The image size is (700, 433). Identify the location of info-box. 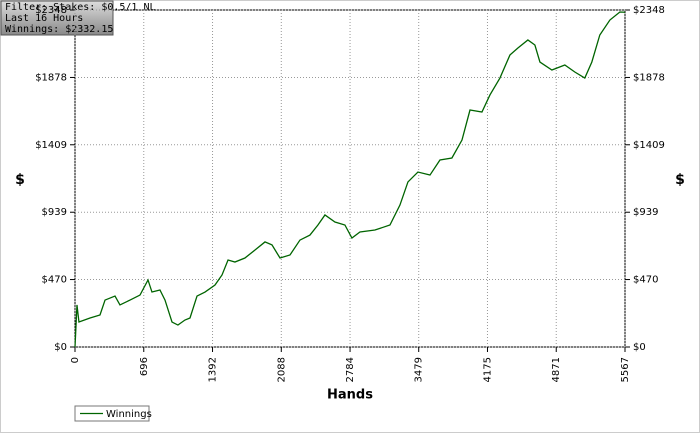
(57, 18).